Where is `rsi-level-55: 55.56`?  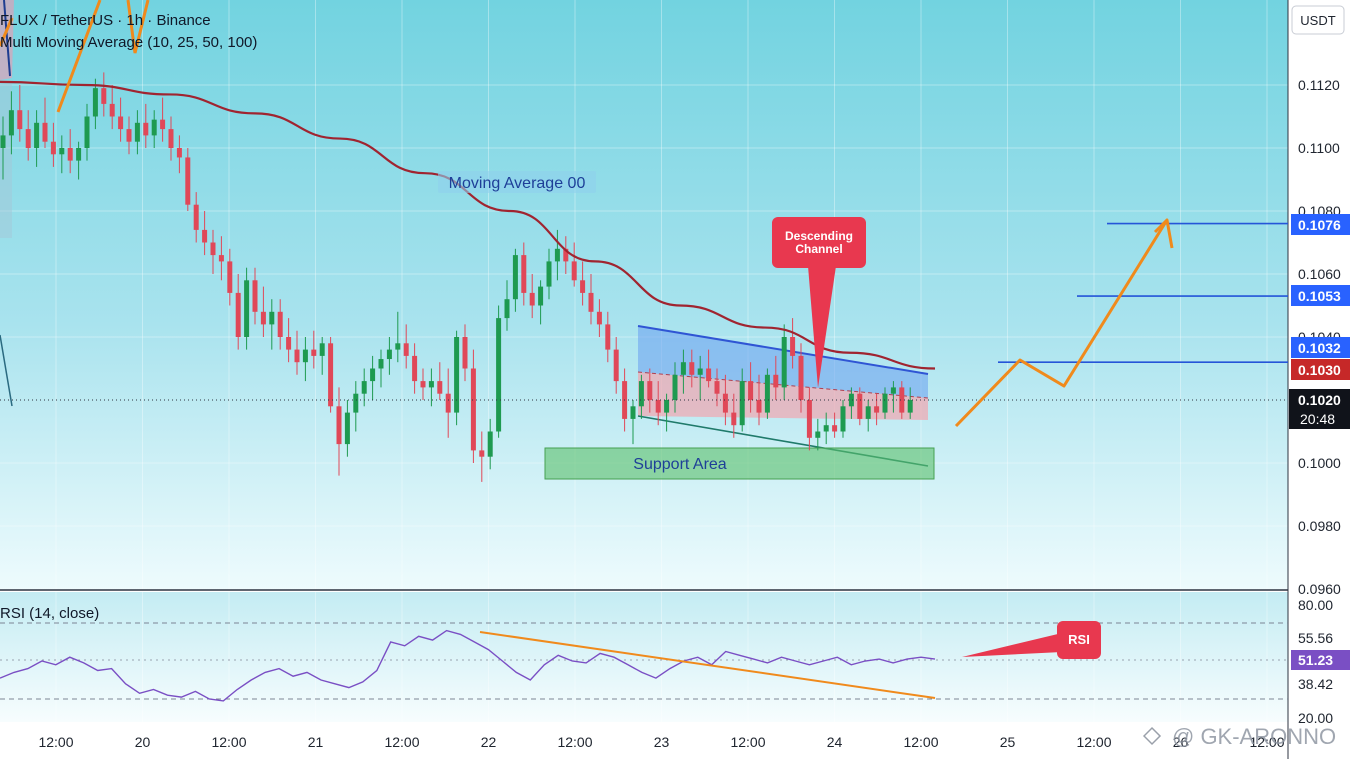
rsi-level-55: 55.56 is located at coordinates (1315, 638).